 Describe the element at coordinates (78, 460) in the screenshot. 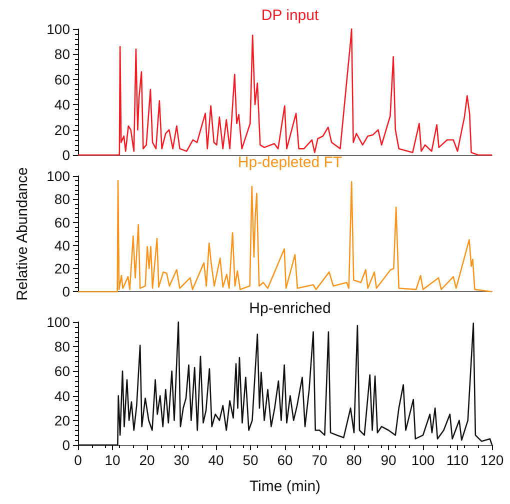

I see `x-tick-label: 0` at that location.